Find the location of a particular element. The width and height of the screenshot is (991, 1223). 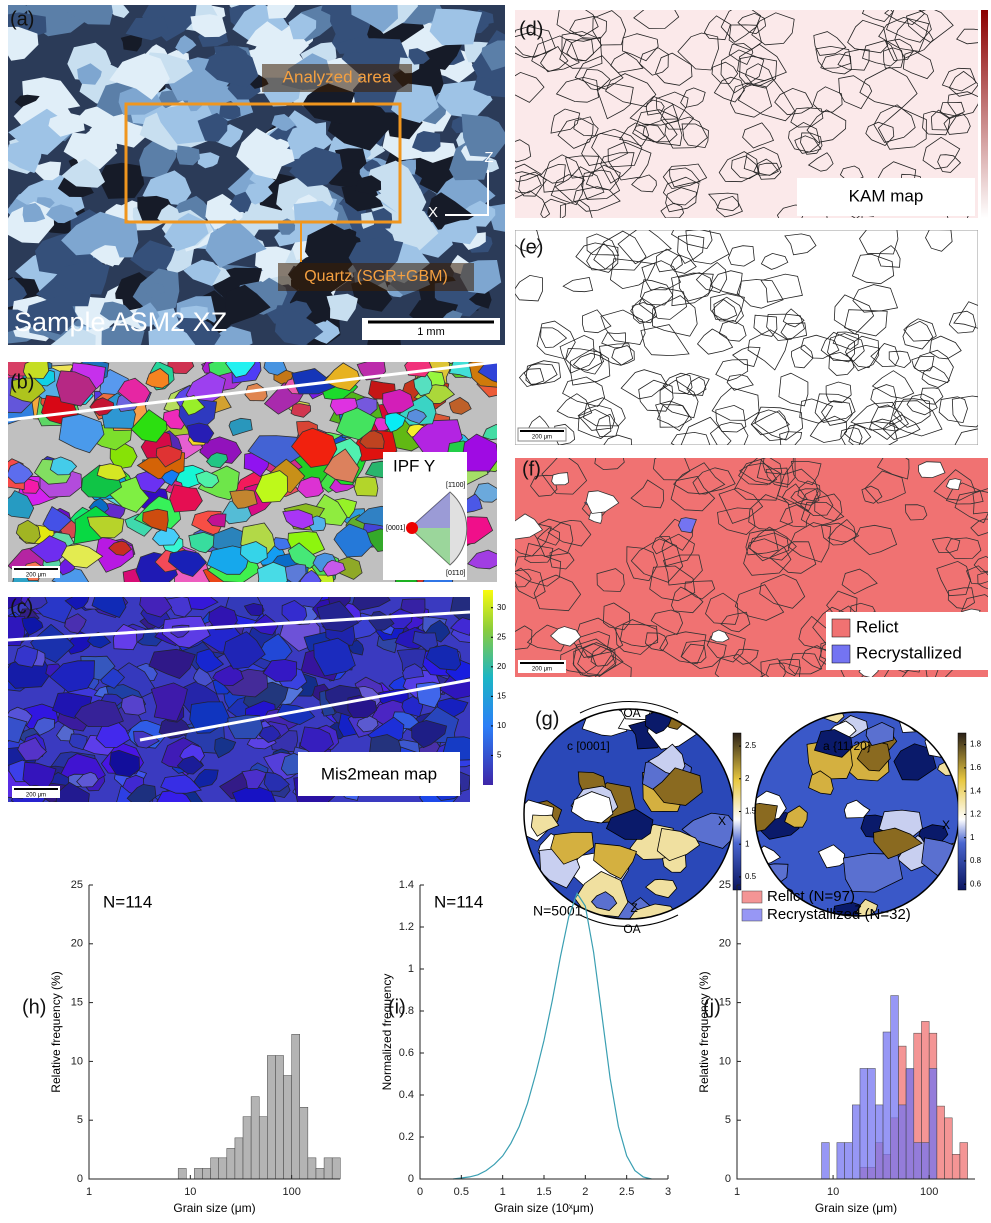

pf-axis: OA is located at coordinates (631, 713).